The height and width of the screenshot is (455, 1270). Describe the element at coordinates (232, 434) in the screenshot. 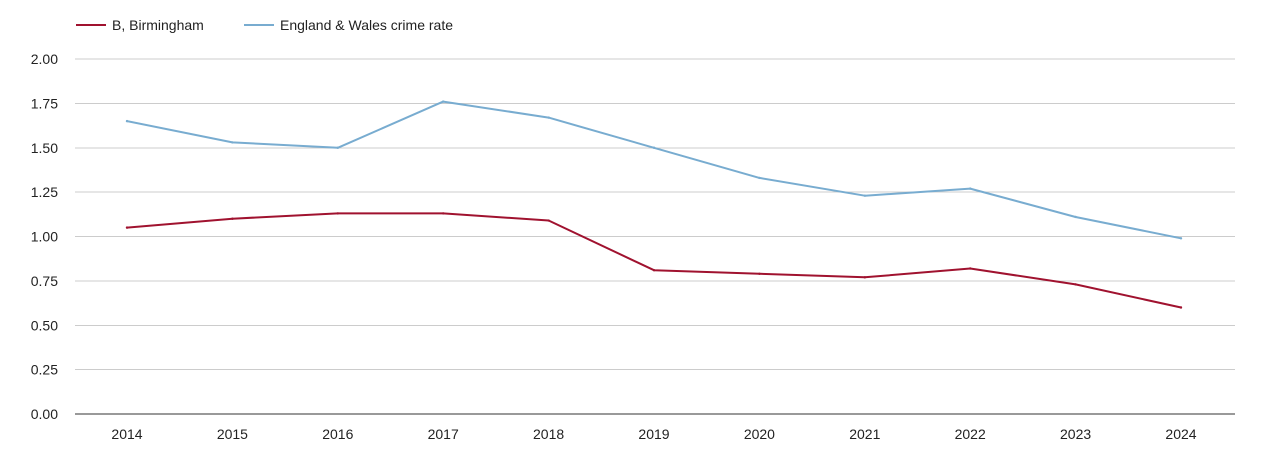

I see `x-tick-label: 2015` at that location.